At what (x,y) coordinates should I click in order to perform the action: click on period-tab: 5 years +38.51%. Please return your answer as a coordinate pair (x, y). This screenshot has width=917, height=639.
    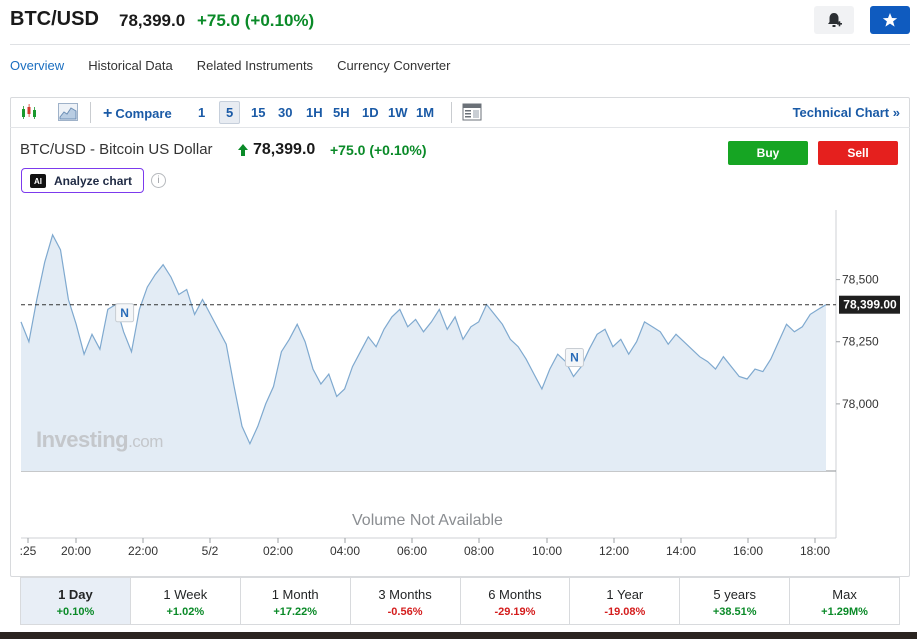
    Looking at the image, I should click on (735, 601).